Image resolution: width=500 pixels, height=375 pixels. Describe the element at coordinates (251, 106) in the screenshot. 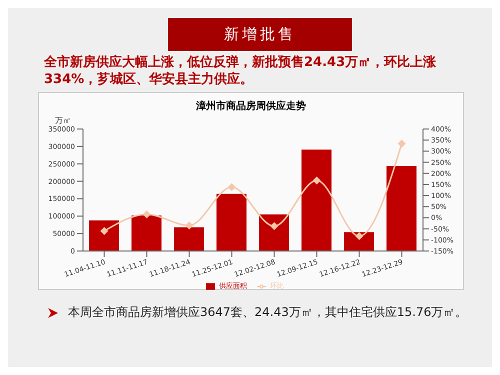

I see `chart-title: 漳州市商品房周供应走势` at that location.